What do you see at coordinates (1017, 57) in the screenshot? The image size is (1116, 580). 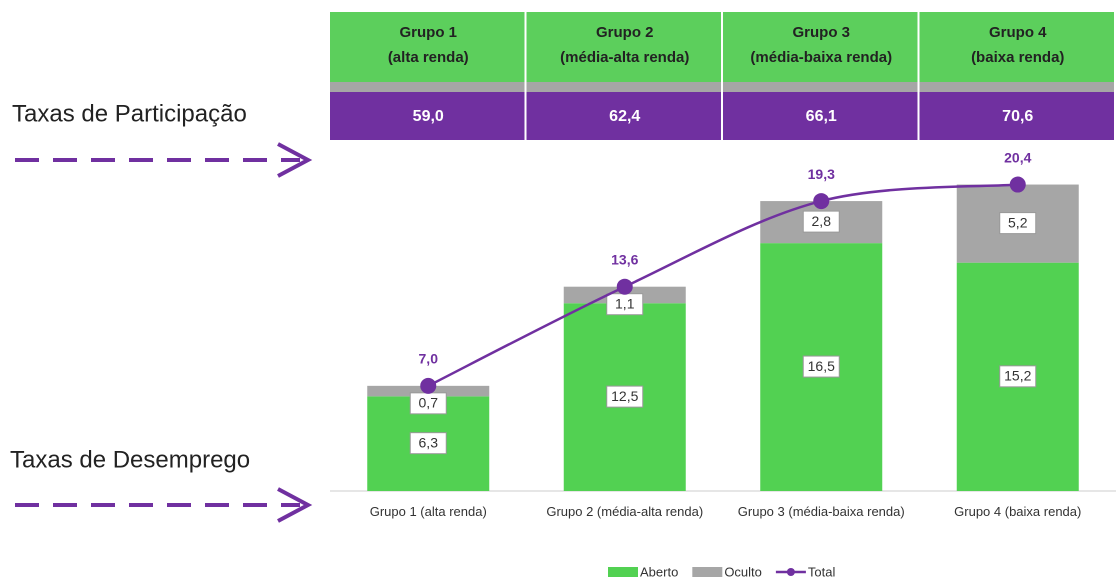 I see `header-income: (baixa renda)` at bounding box center [1017, 57].